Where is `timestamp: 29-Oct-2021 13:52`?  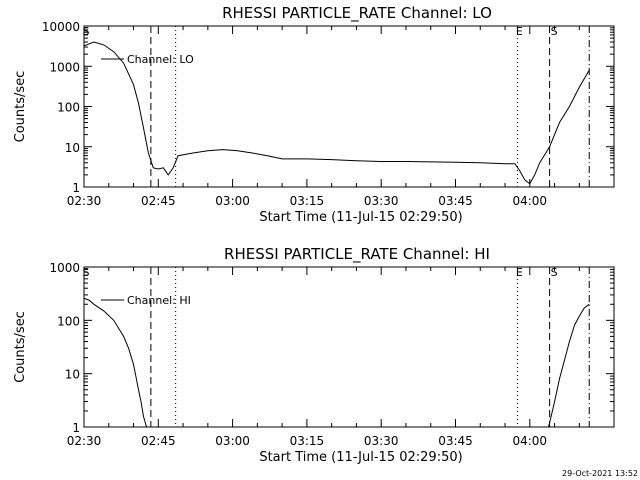
timestamp: 29-Oct-2021 13:52 is located at coordinates (600, 473).